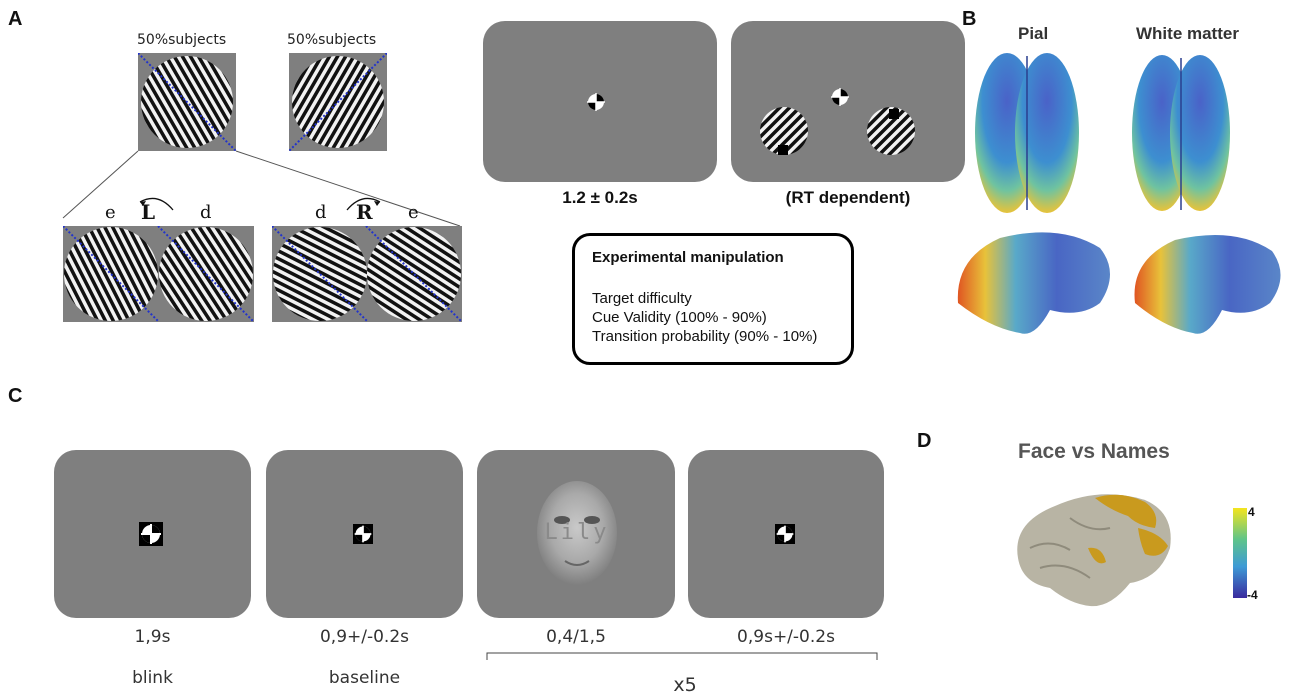 This screenshot has width=1299, height=698. Describe the element at coordinates (182, 40) in the screenshot. I see `group-left-label: 50%subjects` at that location.